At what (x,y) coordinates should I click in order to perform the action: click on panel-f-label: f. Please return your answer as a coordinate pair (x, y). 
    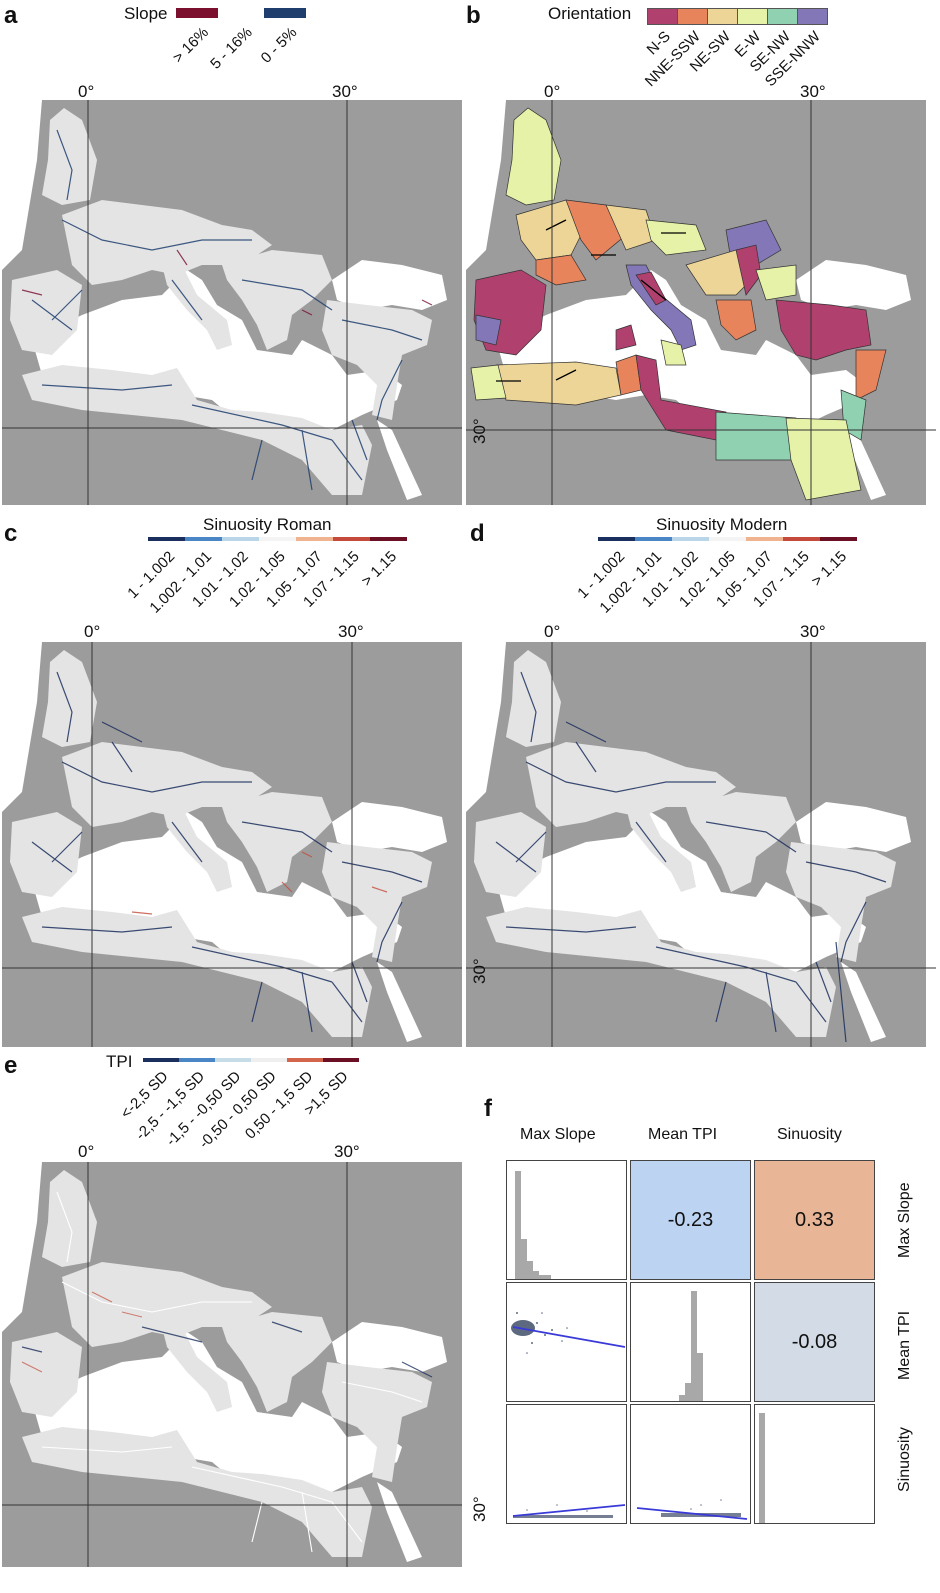
    Looking at the image, I should click on (488, 1108).